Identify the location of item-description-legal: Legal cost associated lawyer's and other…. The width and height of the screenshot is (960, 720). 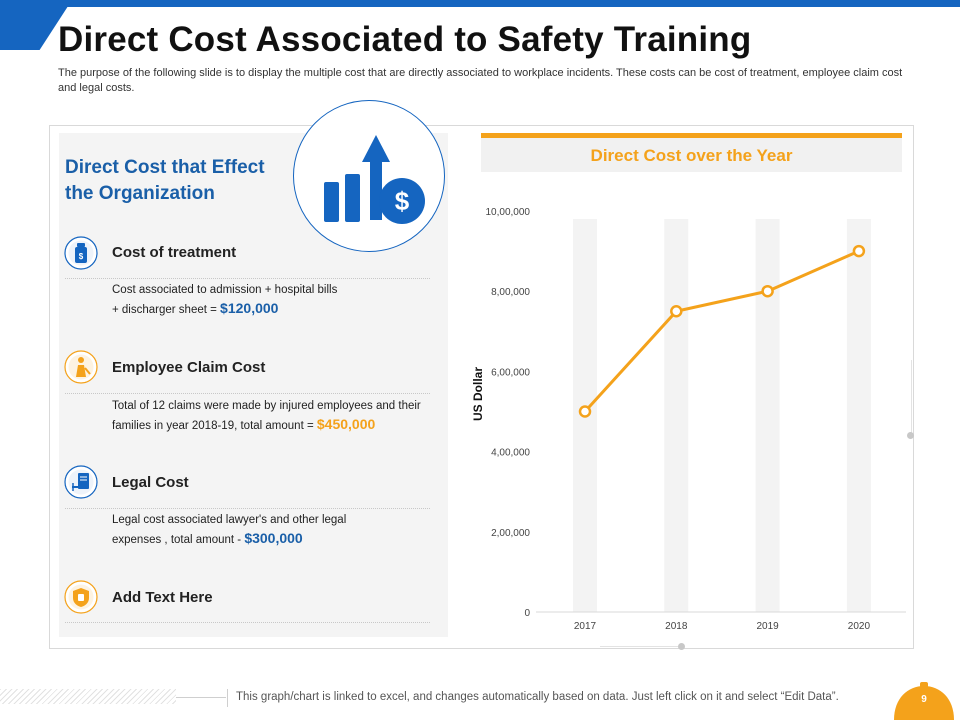
(277, 530).